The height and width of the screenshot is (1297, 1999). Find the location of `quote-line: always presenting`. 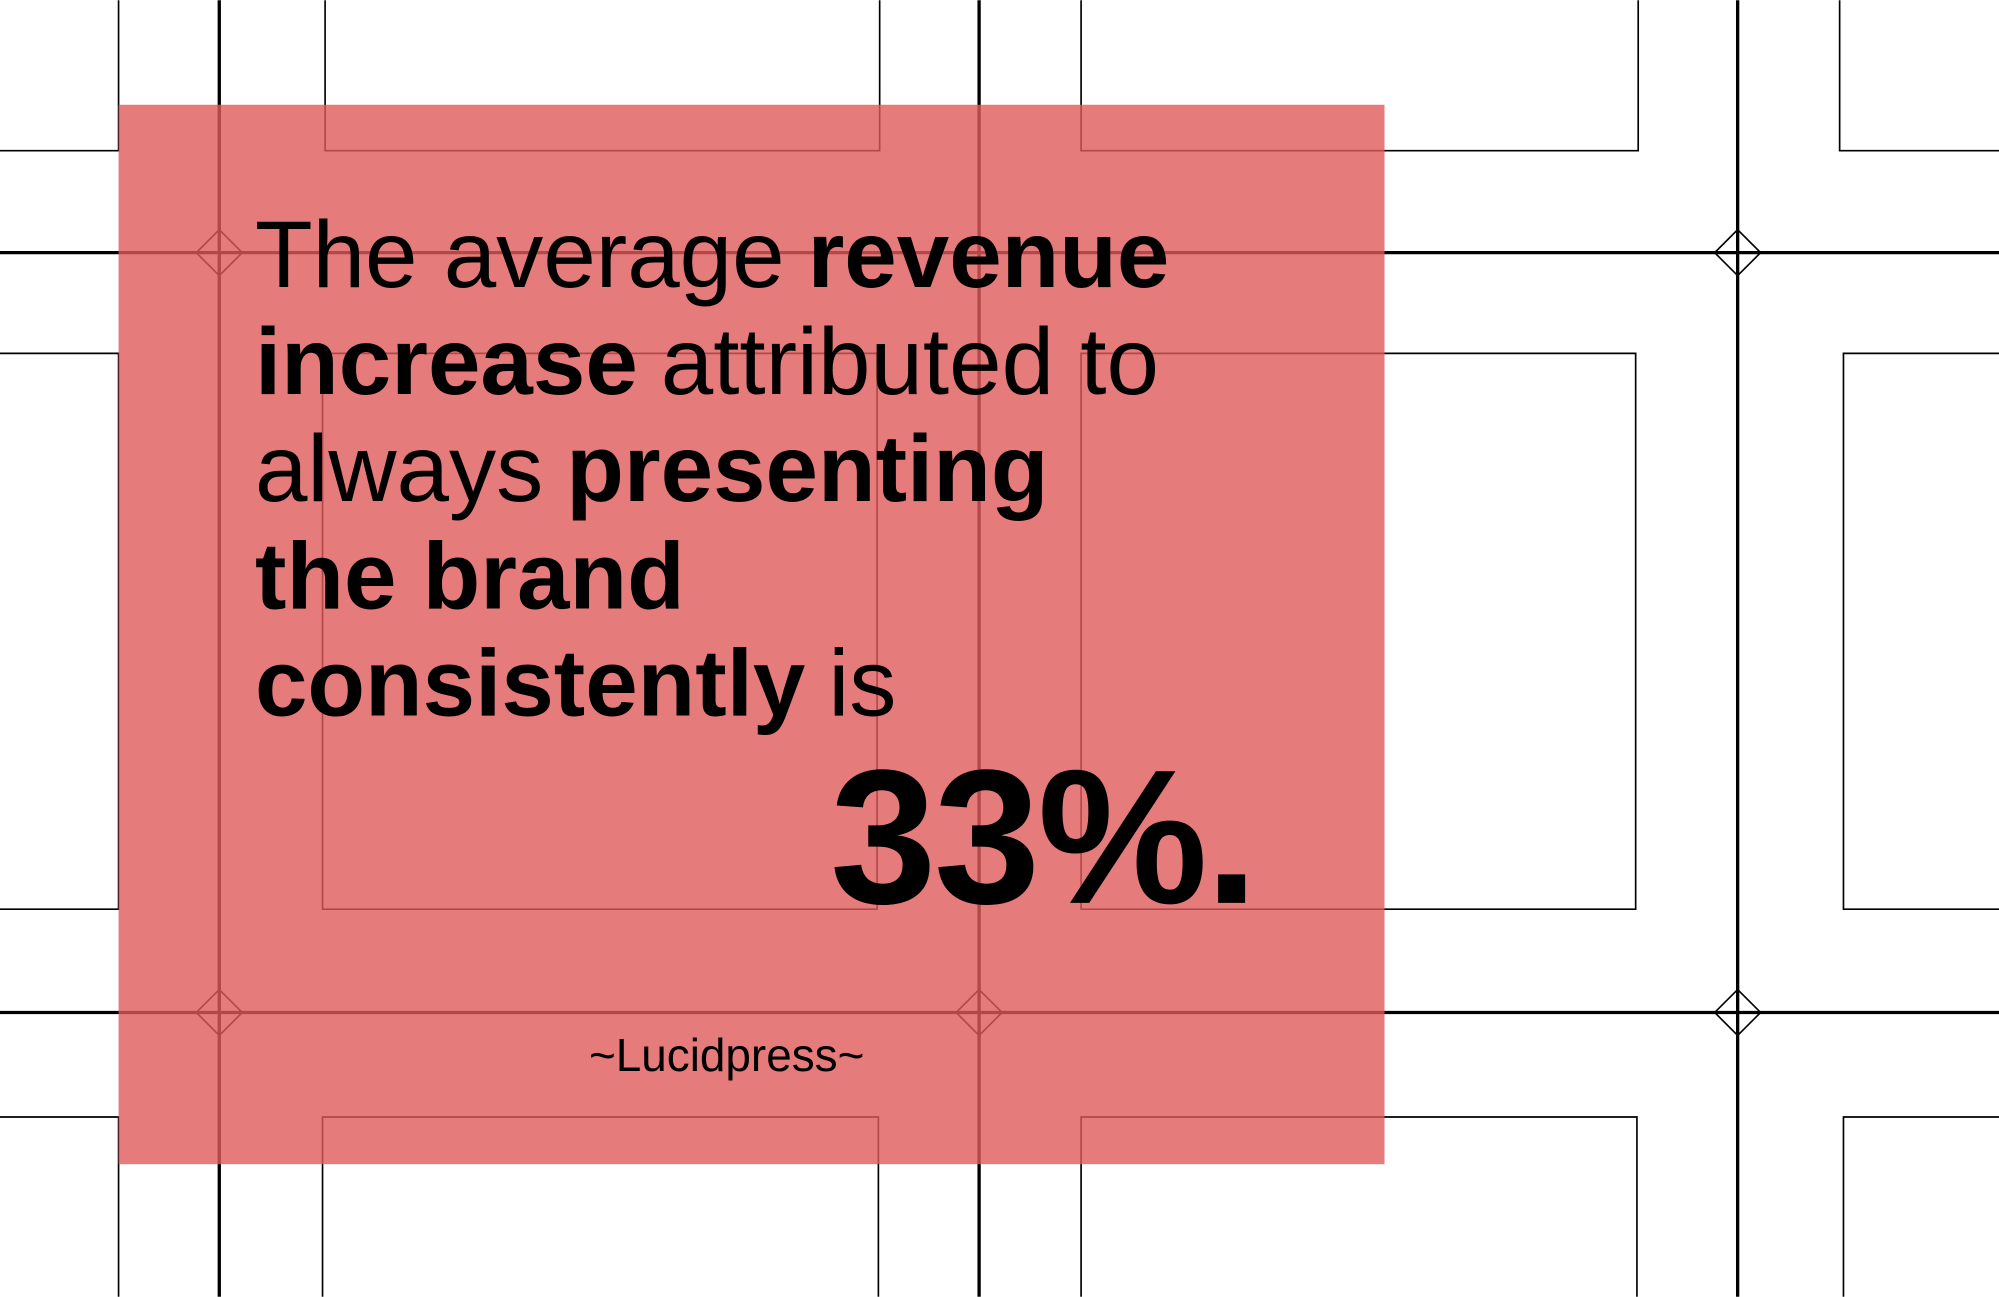

quote-line: always presenting is located at coordinates (651, 468).